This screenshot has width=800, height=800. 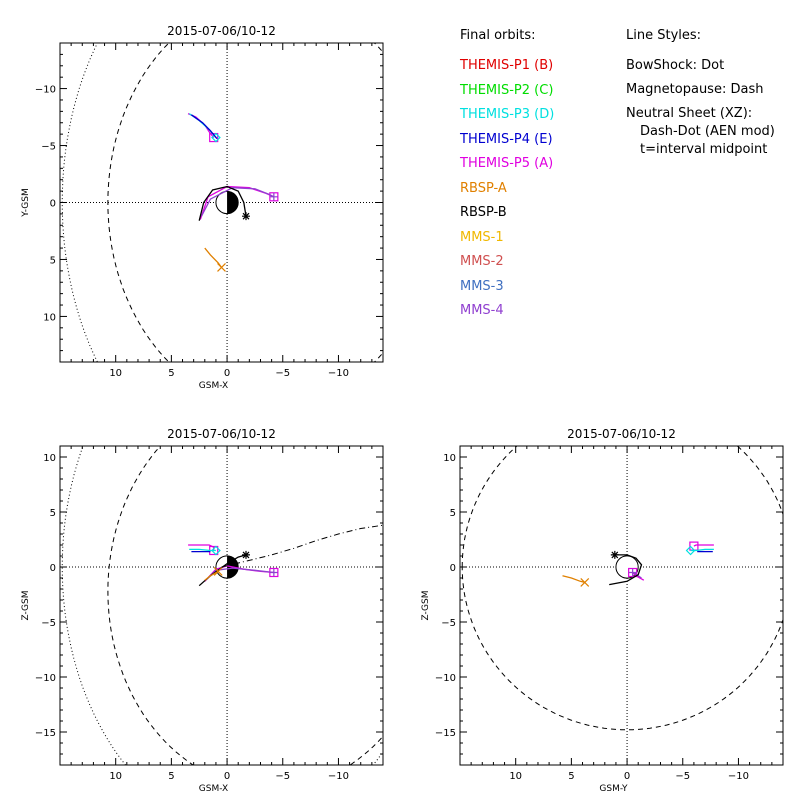 I want to click on legend-item: THEMIS-P4 (E), so click(x=506, y=139).